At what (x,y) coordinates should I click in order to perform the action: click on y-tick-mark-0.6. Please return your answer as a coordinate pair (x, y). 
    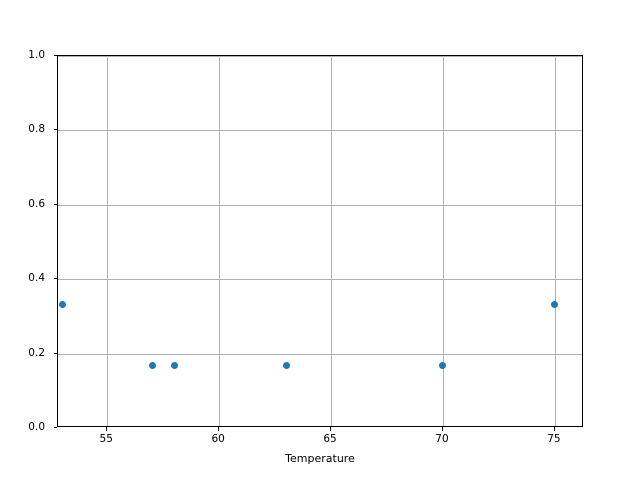
    Looking at the image, I should click on (55, 204).